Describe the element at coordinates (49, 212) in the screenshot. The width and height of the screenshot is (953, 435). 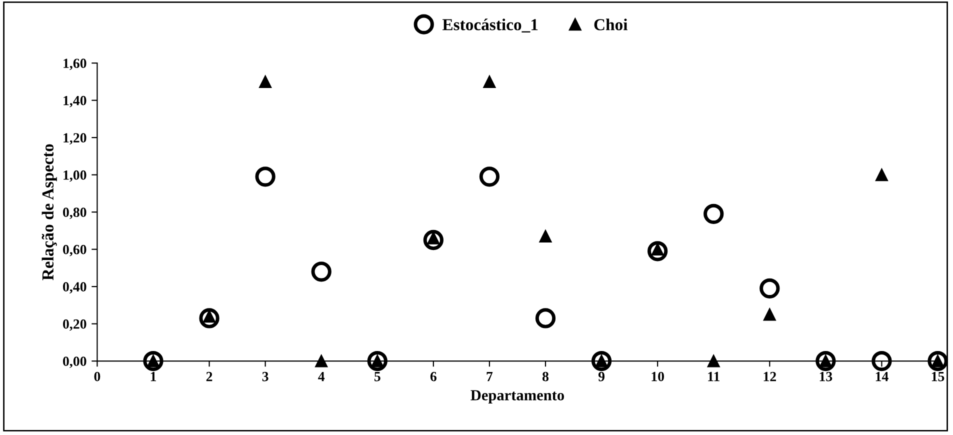
I see `y-axis-title: Relação de Aspecto` at that location.